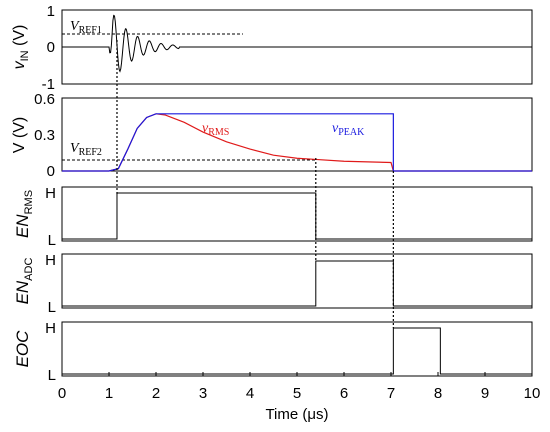 Image resolution: width=550 pixels, height=432 pixels. I want to click on x-tick-label: 5, so click(297, 393).